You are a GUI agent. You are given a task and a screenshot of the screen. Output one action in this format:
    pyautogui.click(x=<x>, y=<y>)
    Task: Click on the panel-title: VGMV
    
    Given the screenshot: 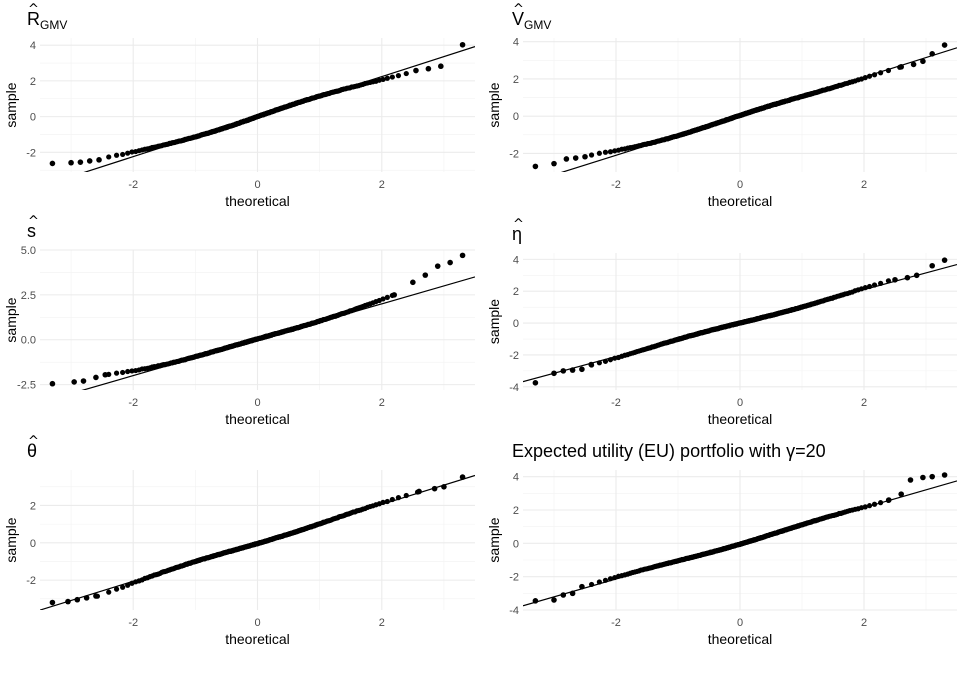 What is the action you would take?
    pyautogui.click(x=531, y=20)
    